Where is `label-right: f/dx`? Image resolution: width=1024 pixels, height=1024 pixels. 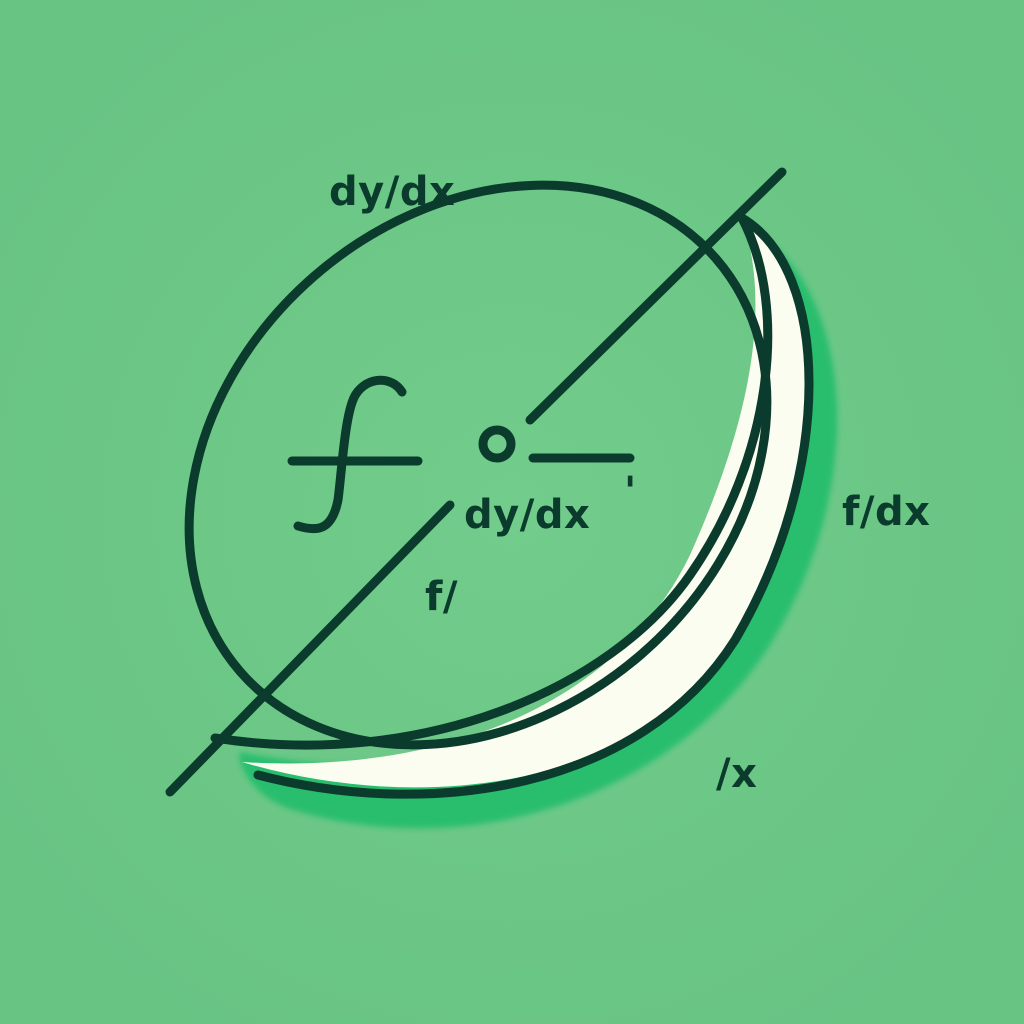 label-right: f/dx is located at coordinates (886, 512).